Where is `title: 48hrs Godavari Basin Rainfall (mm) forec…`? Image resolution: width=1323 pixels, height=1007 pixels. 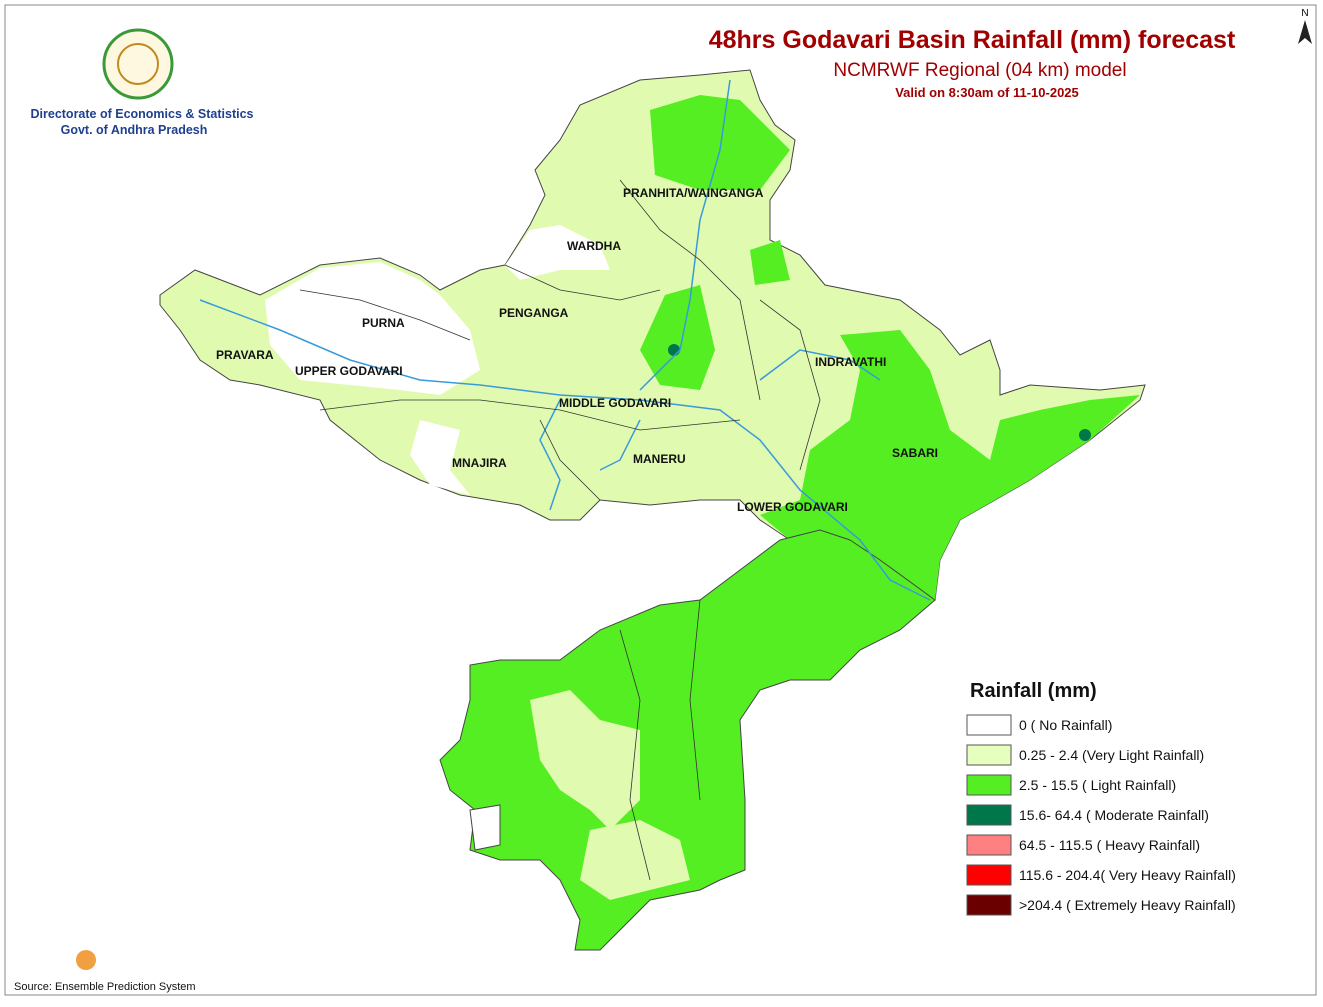 title: 48hrs Godavari Basin Rainfall (mm) forec… is located at coordinates (972, 40).